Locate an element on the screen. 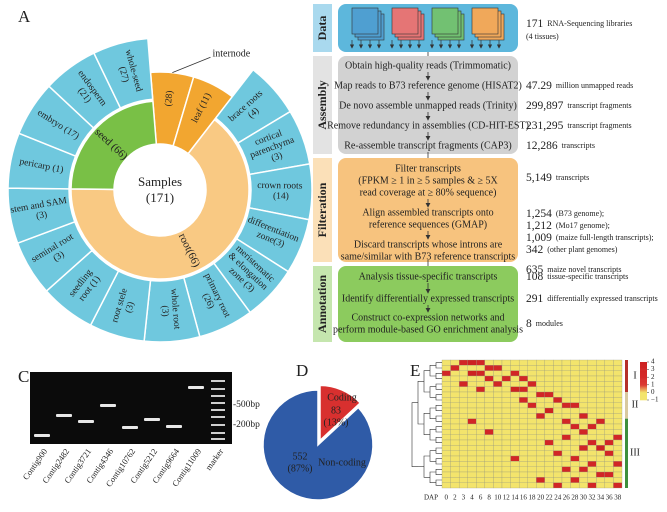  result-number: 299,897 is located at coordinates (545, 106).